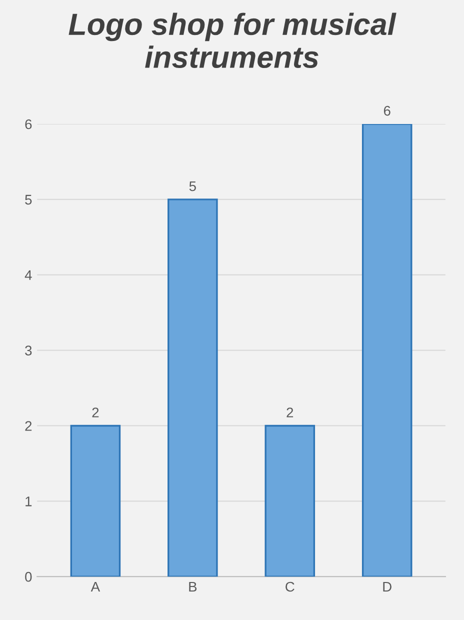 The image size is (464, 620). What do you see at coordinates (28, 426) in the screenshot?
I see `y-tick-label: 2` at bounding box center [28, 426].